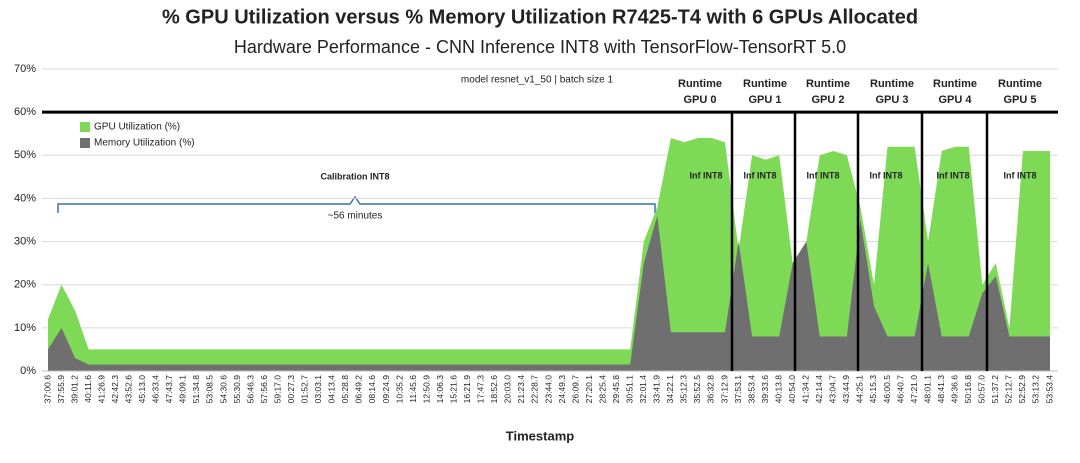 This screenshot has width=1080, height=463. Describe the element at coordinates (968, 389) in the screenshot. I see `x-tick-label: 50:16.8` at that location.